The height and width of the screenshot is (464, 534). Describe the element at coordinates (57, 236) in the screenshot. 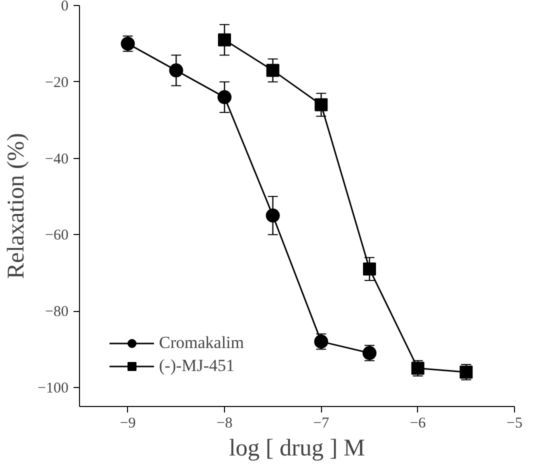

I see `y-tick-label: −60` at that location.